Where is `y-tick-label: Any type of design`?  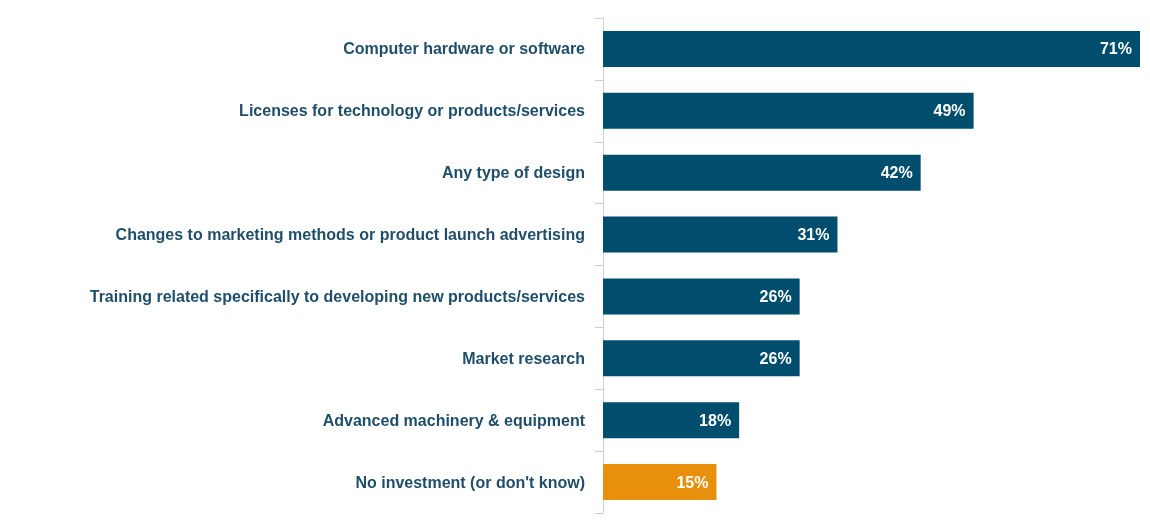 y-tick-label: Any type of design is located at coordinates (513, 173).